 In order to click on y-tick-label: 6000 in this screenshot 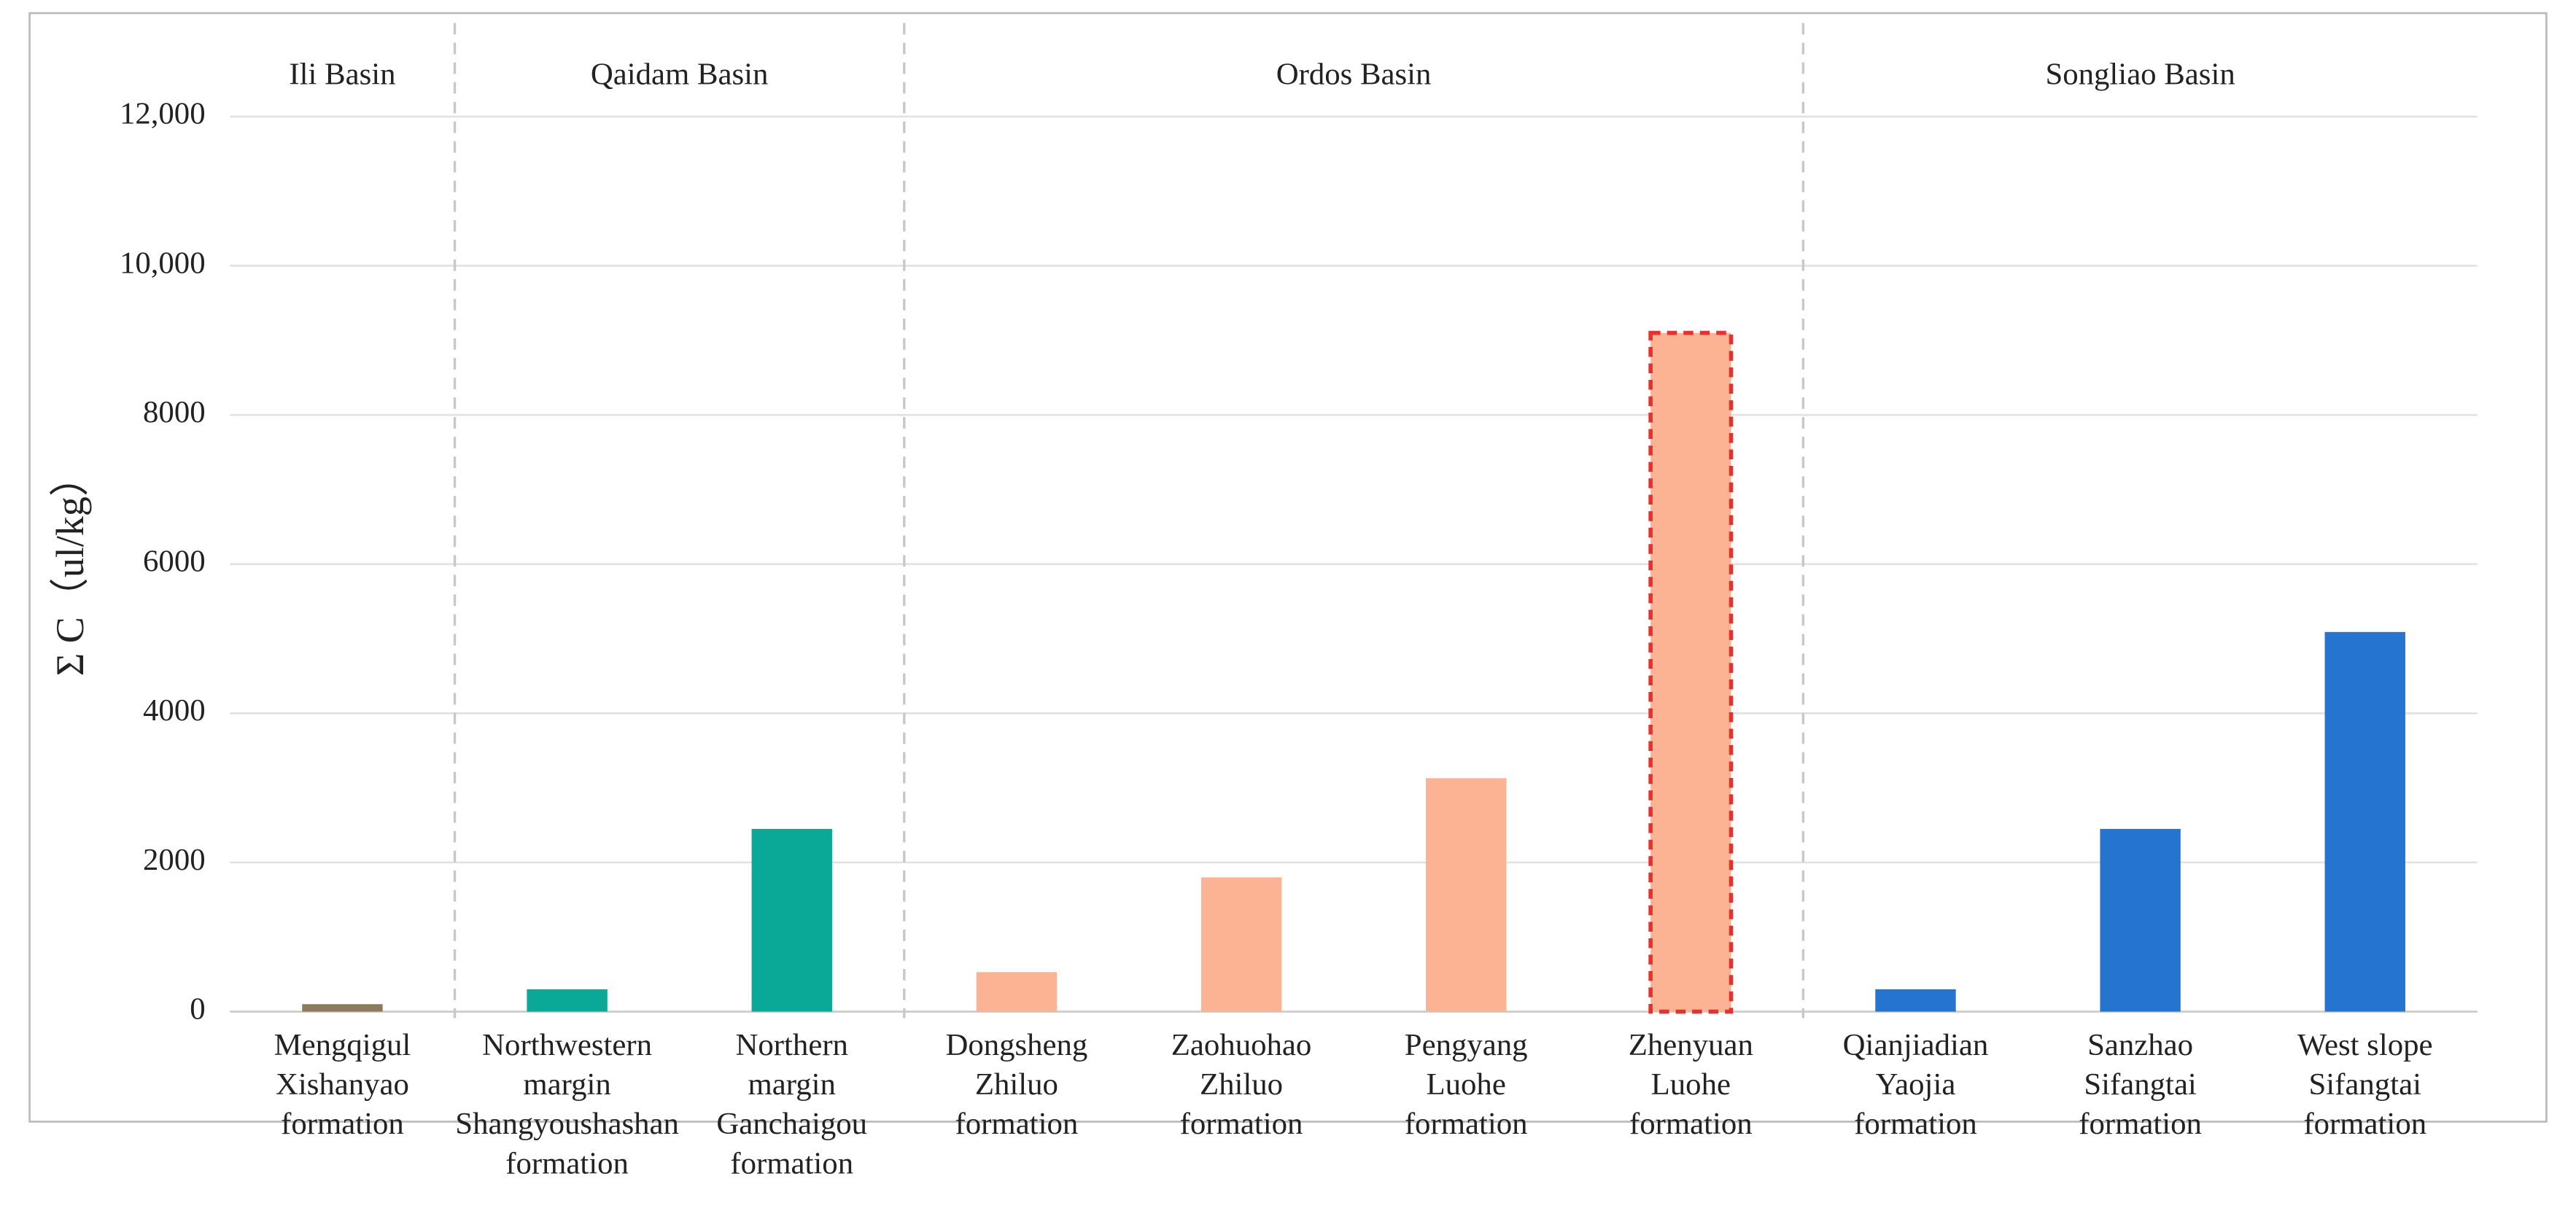, I will do `click(175, 562)`.